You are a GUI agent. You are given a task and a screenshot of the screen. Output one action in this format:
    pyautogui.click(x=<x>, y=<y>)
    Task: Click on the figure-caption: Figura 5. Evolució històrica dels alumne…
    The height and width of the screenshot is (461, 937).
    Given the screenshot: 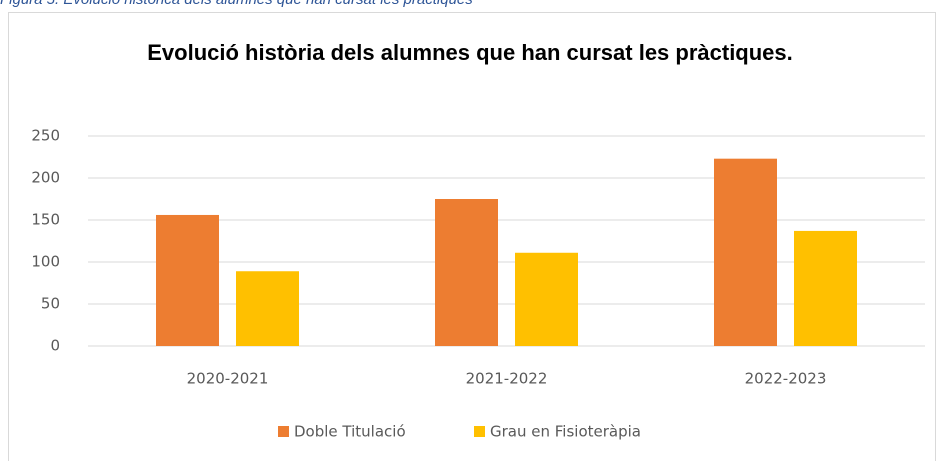 What is the action you would take?
    pyautogui.click(x=236, y=4)
    